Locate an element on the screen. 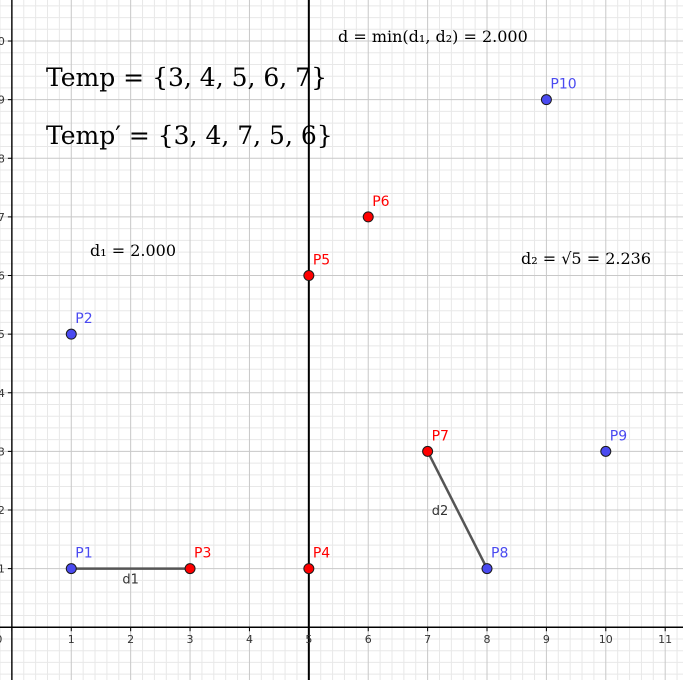 The image size is (683, 684). x-tick-label: 4 is located at coordinates (249, 639).